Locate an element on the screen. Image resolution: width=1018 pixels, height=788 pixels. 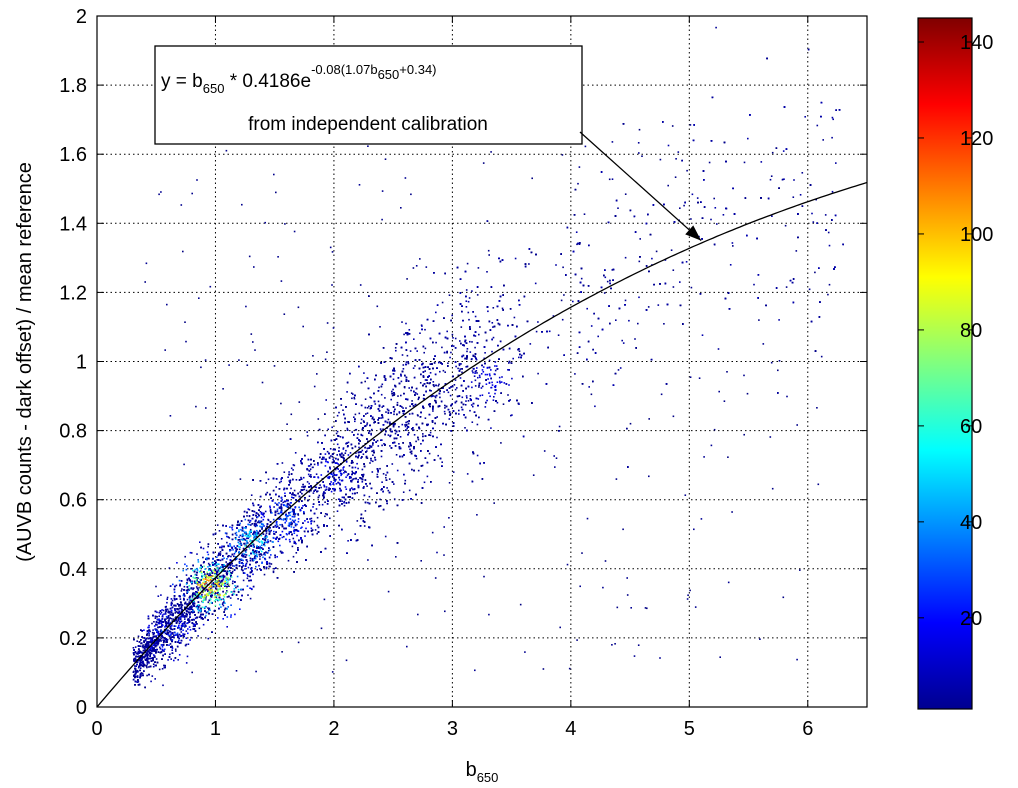
colorbar-tick-label: 100 is located at coordinates (976, 235).